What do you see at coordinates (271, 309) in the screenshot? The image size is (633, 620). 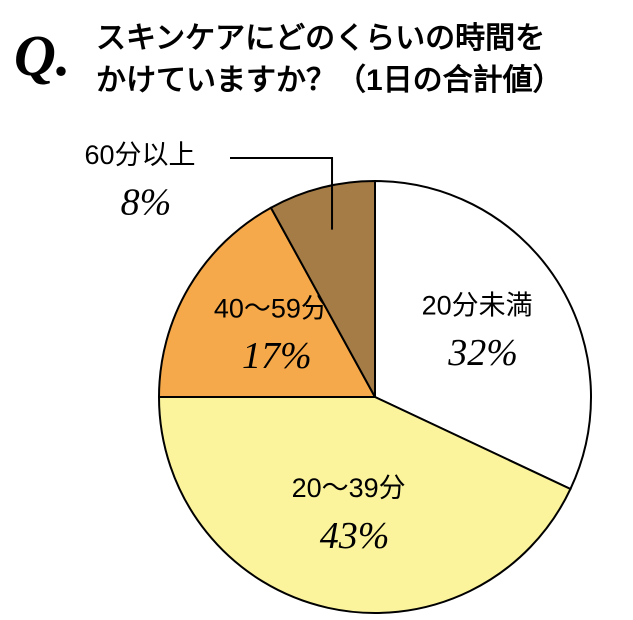 I see `category-label: 40～59分` at bounding box center [271, 309].